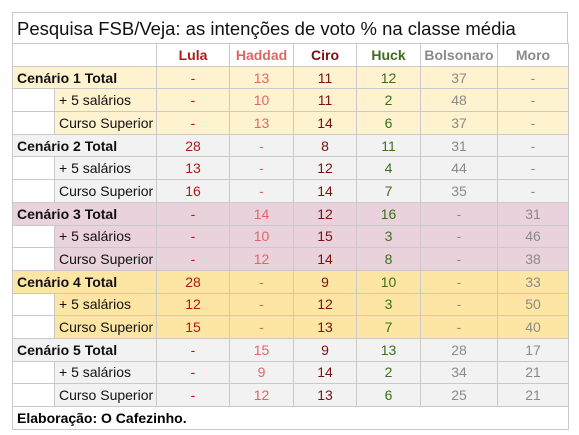 The width and height of the screenshot is (579, 435). Describe the element at coordinates (325, 236) in the screenshot. I see `cell-ciro: 15` at that location.